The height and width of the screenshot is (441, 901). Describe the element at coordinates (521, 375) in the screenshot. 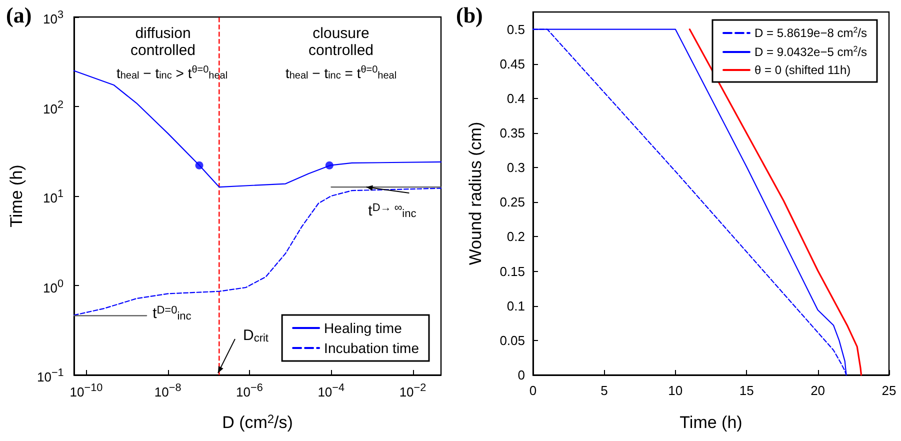

I see `y-tick-label: 0` at that location.